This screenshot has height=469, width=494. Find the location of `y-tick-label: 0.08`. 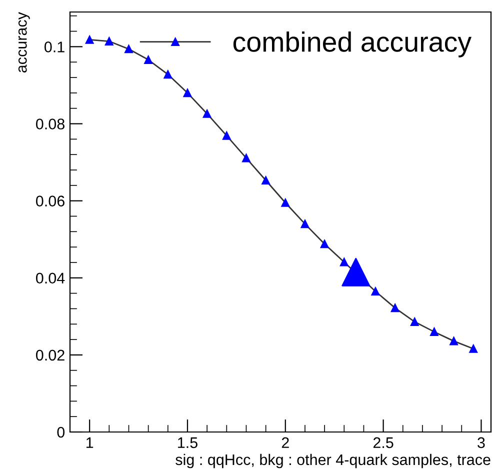

y-tick-label: 0.08 is located at coordinates (50, 124).